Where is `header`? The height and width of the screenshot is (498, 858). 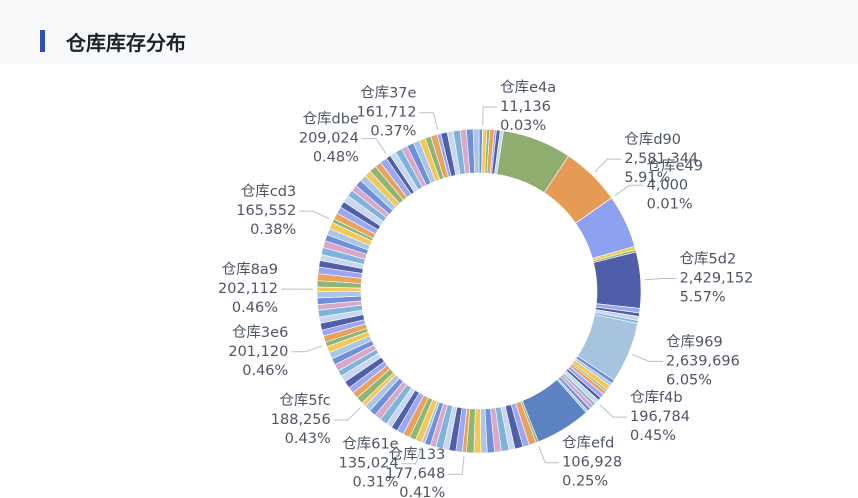
header is located at coordinates (429, 32).